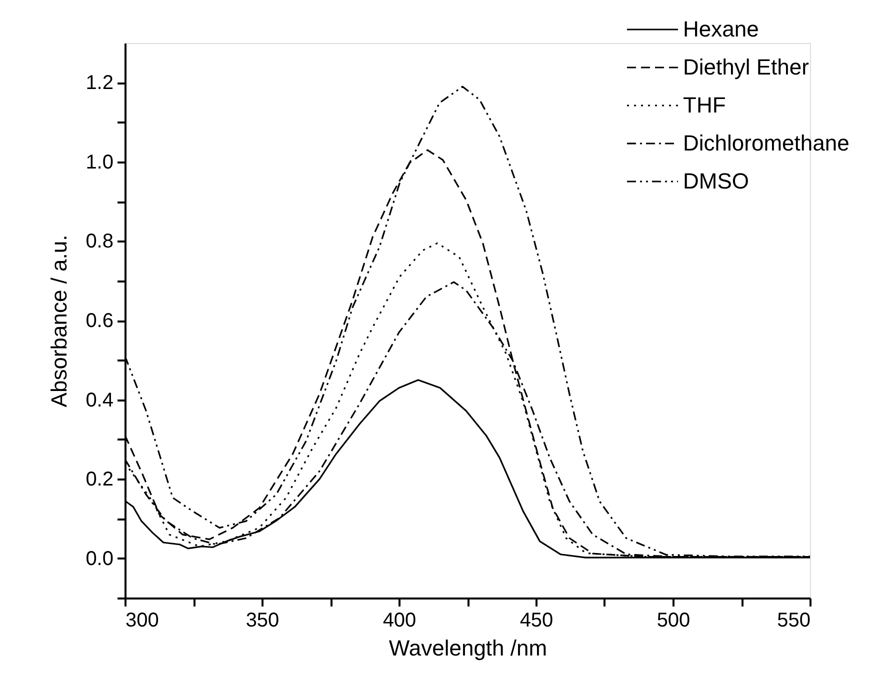 Image resolution: width=879 pixels, height=682 pixels. What do you see at coordinates (537, 621) in the screenshot?
I see `x-tick-label: 450` at bounding box center [537, 621].